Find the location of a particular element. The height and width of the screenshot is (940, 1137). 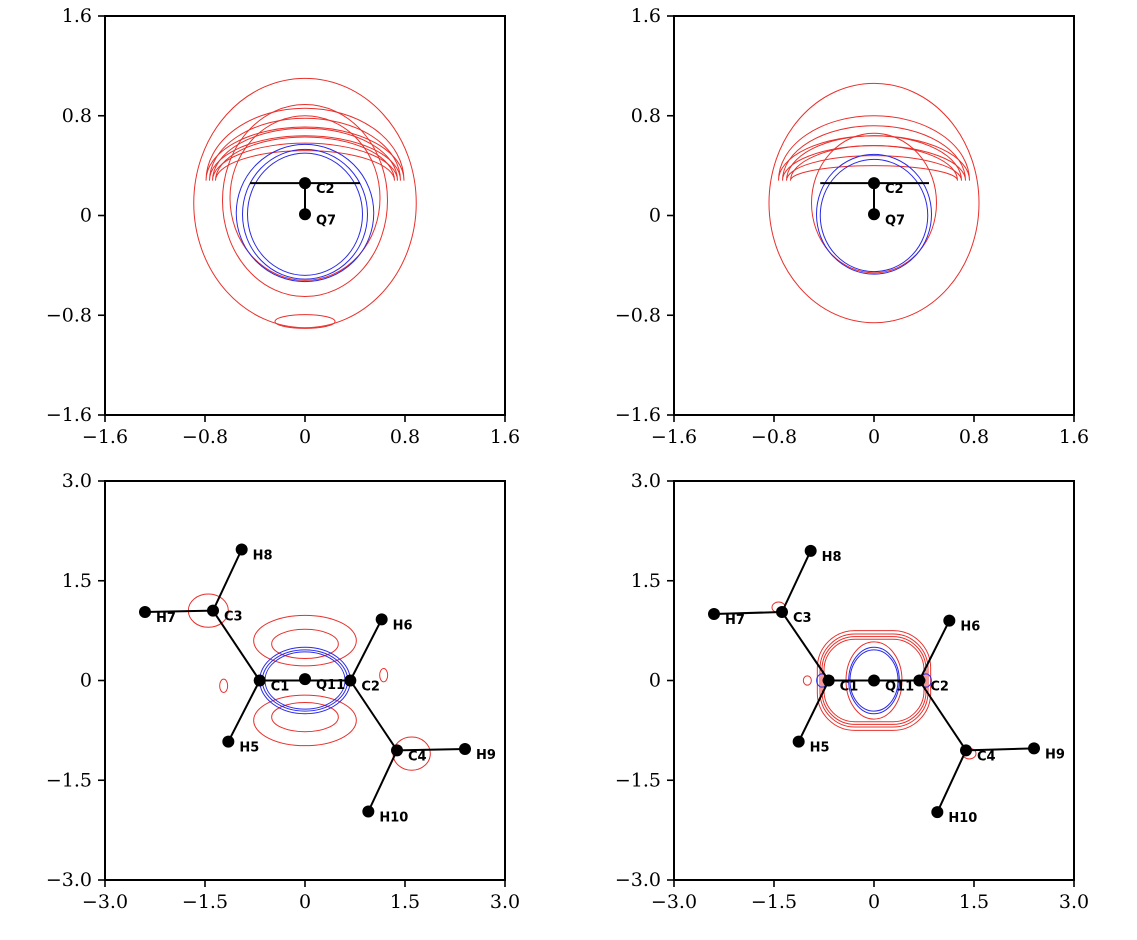

atom-C3 is located at coordinates (782, 612).